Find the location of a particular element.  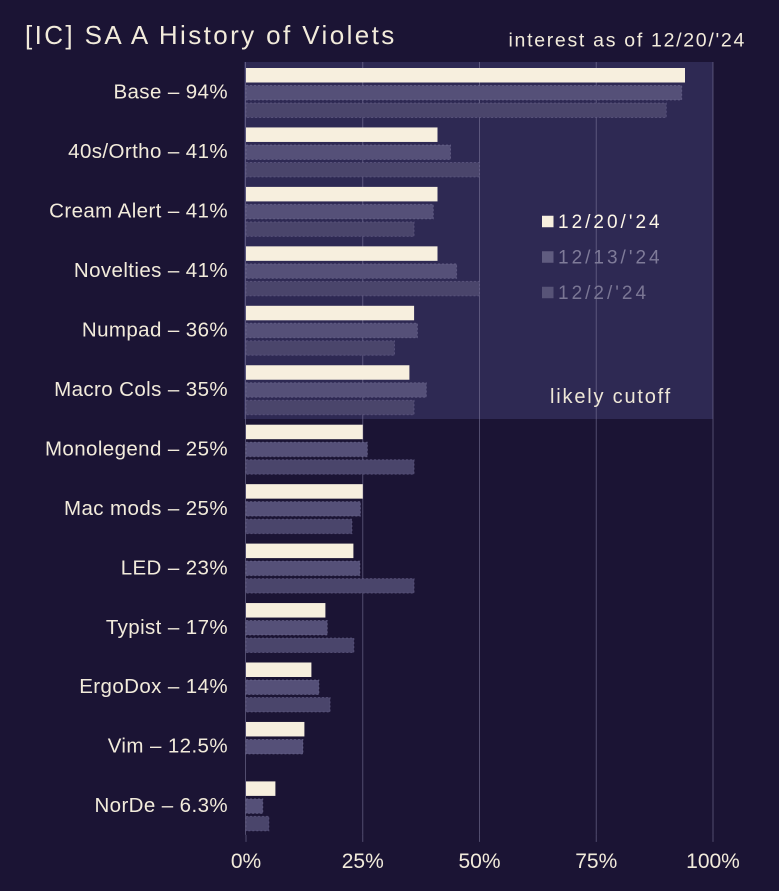

svg-text: Base – 94% is located at coordinates (170, 92).